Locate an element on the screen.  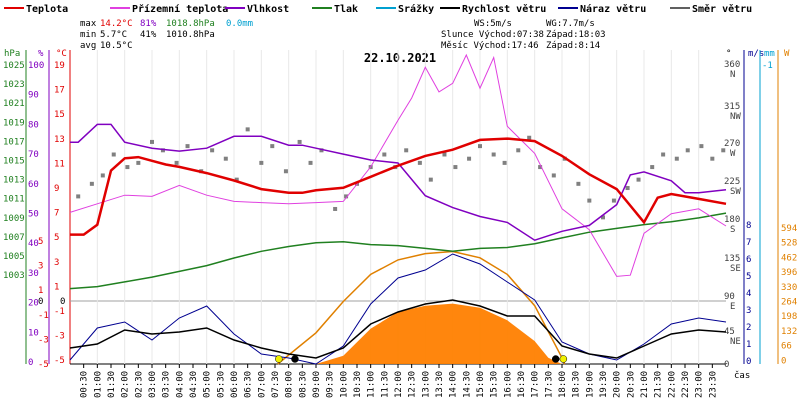
stats-max-label: max is located at coordinates (88, 24).